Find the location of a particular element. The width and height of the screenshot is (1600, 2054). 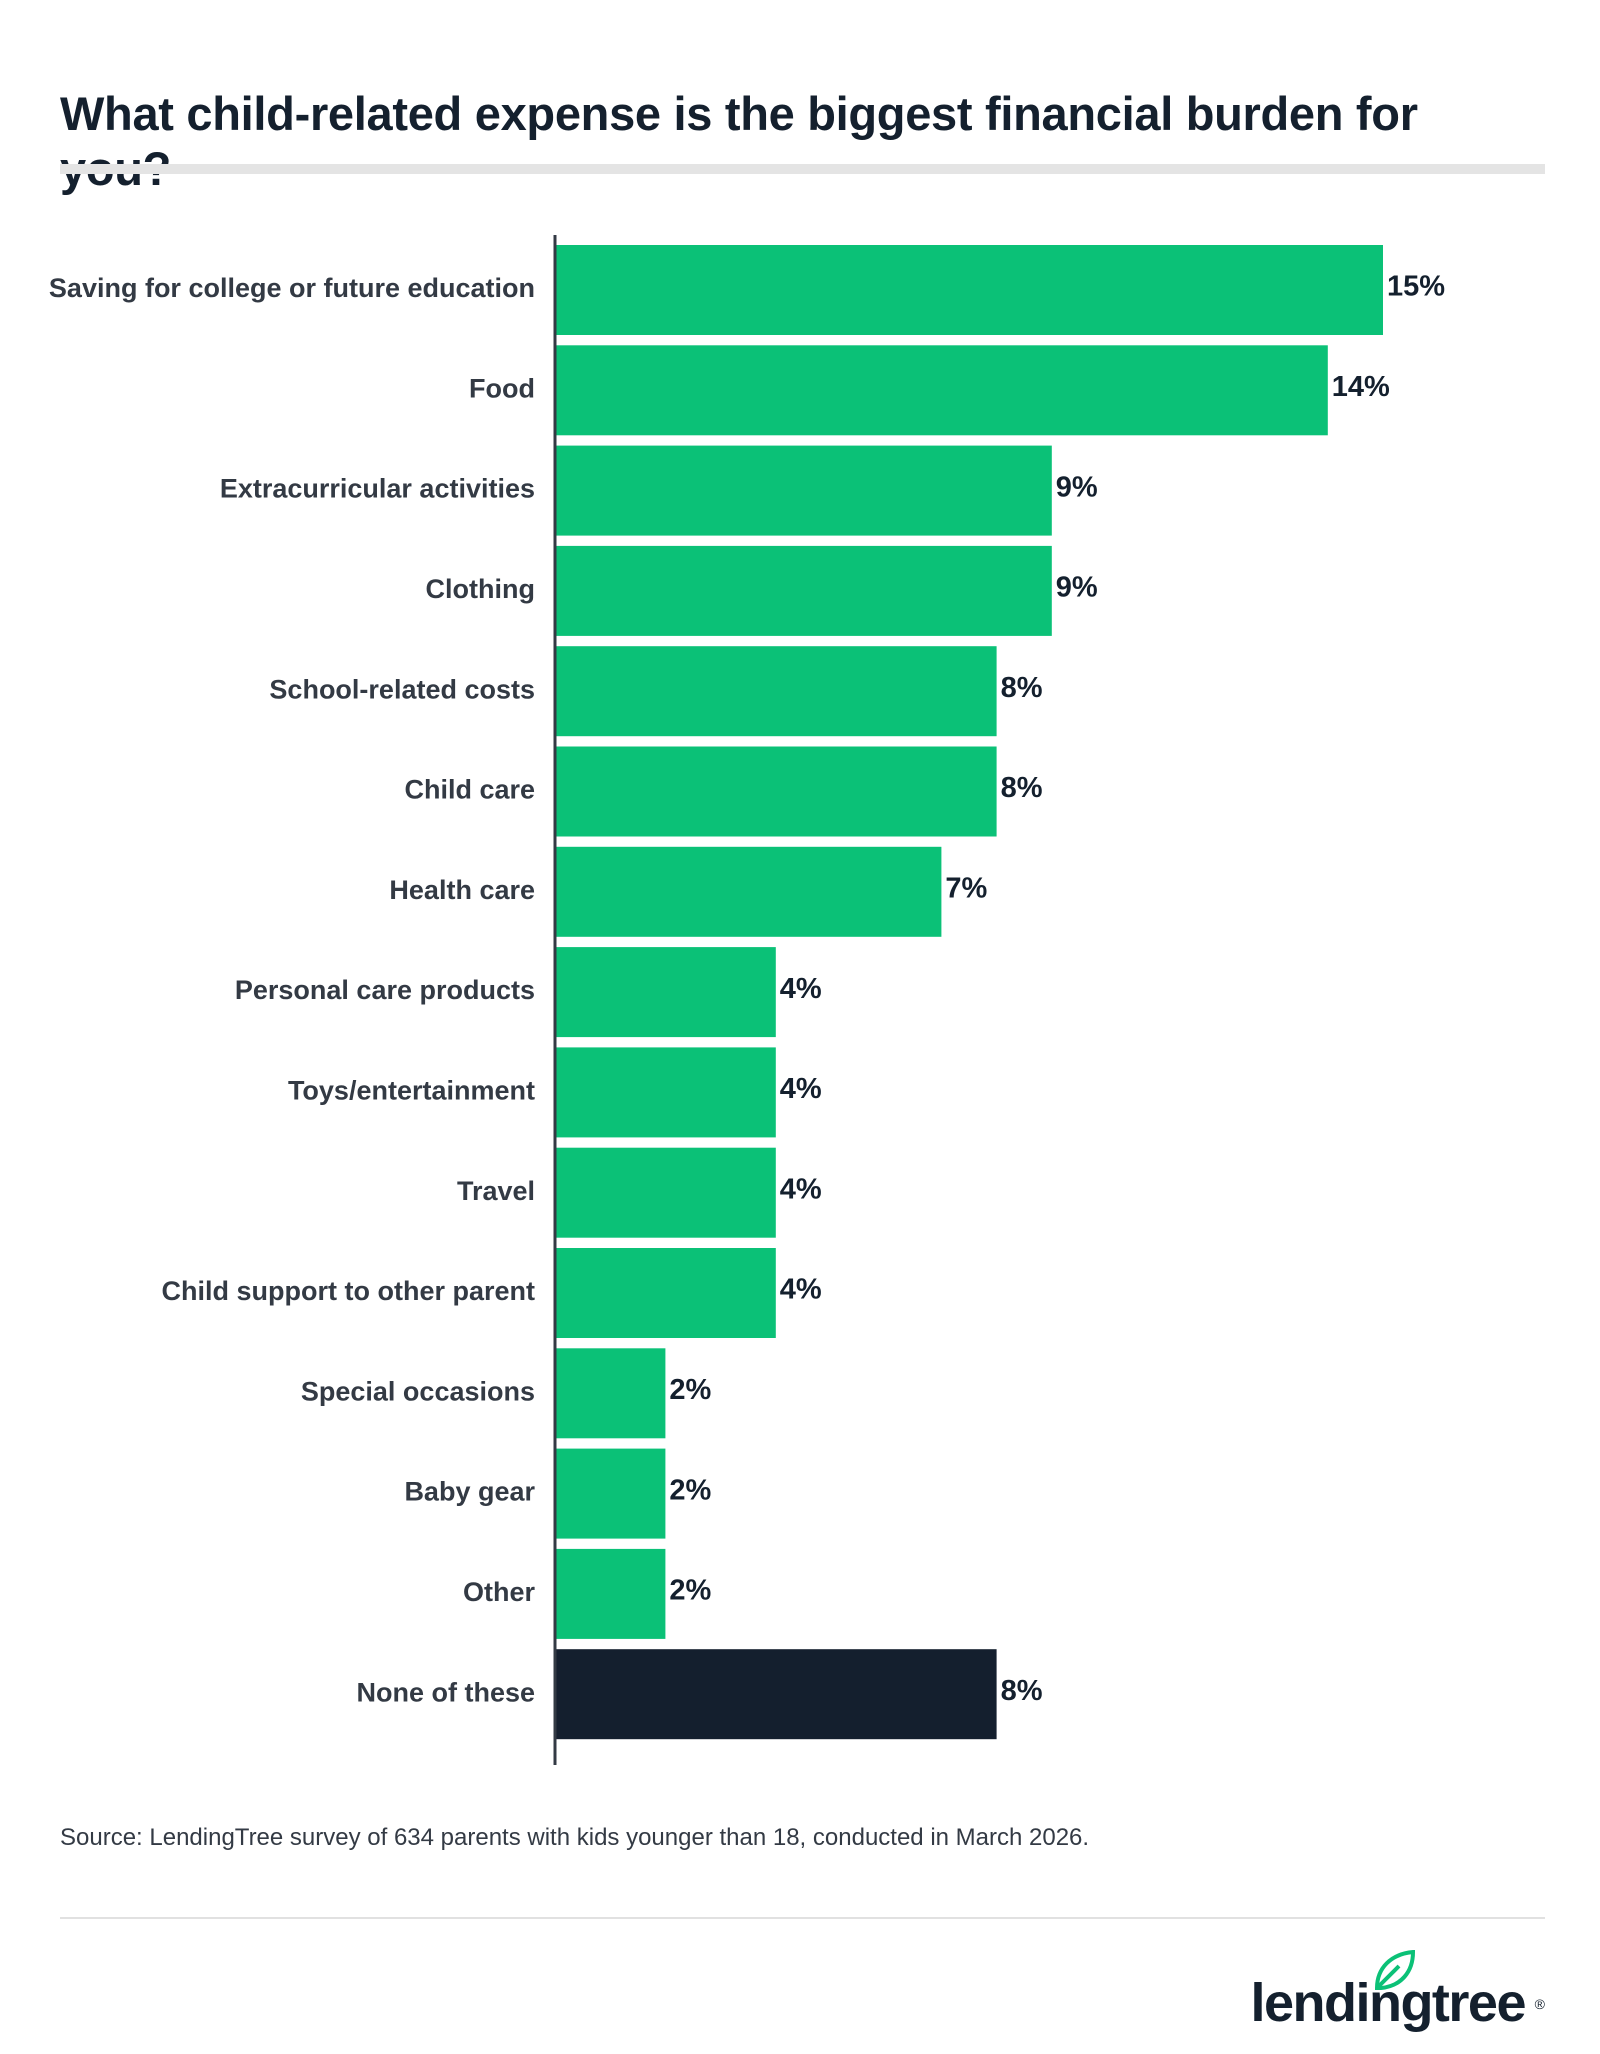

value-label: 15% is located at coordinates (1416, 287).